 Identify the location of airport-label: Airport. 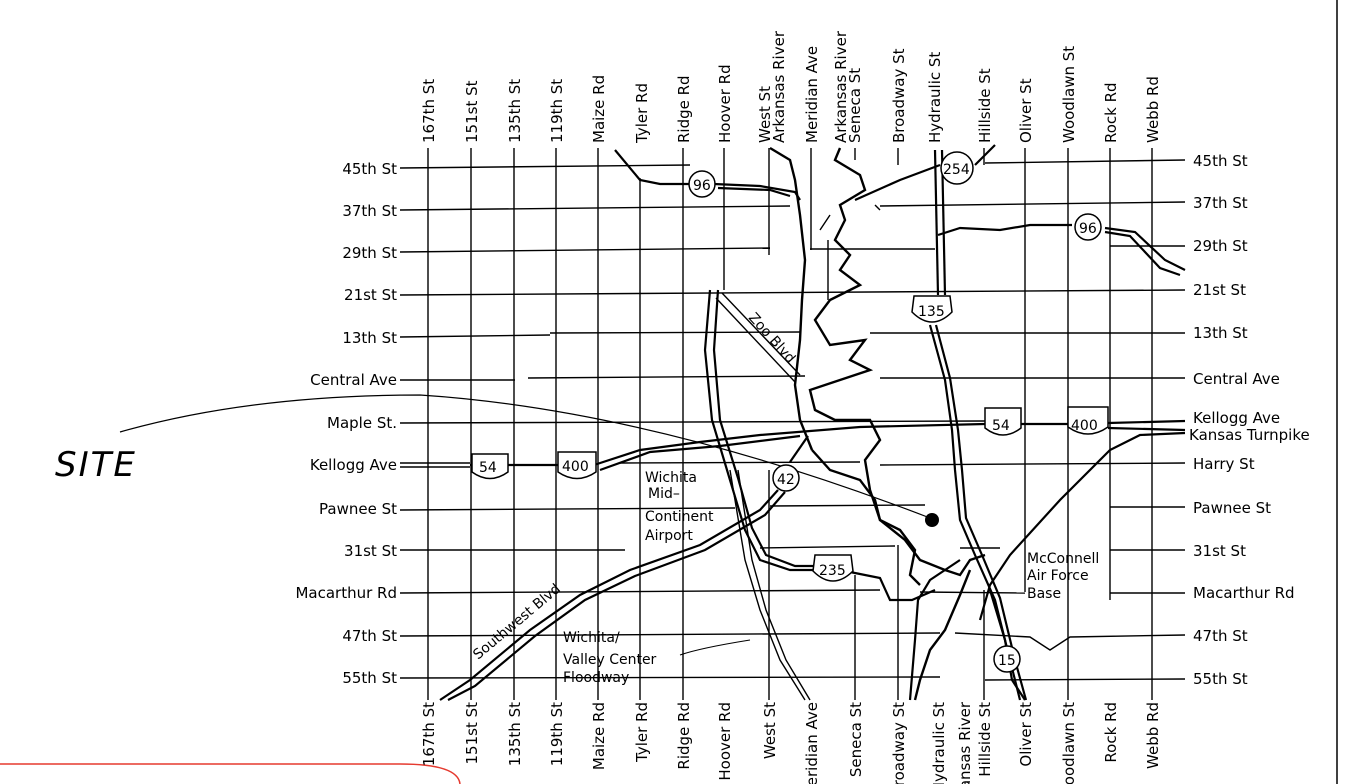
(669, 536).